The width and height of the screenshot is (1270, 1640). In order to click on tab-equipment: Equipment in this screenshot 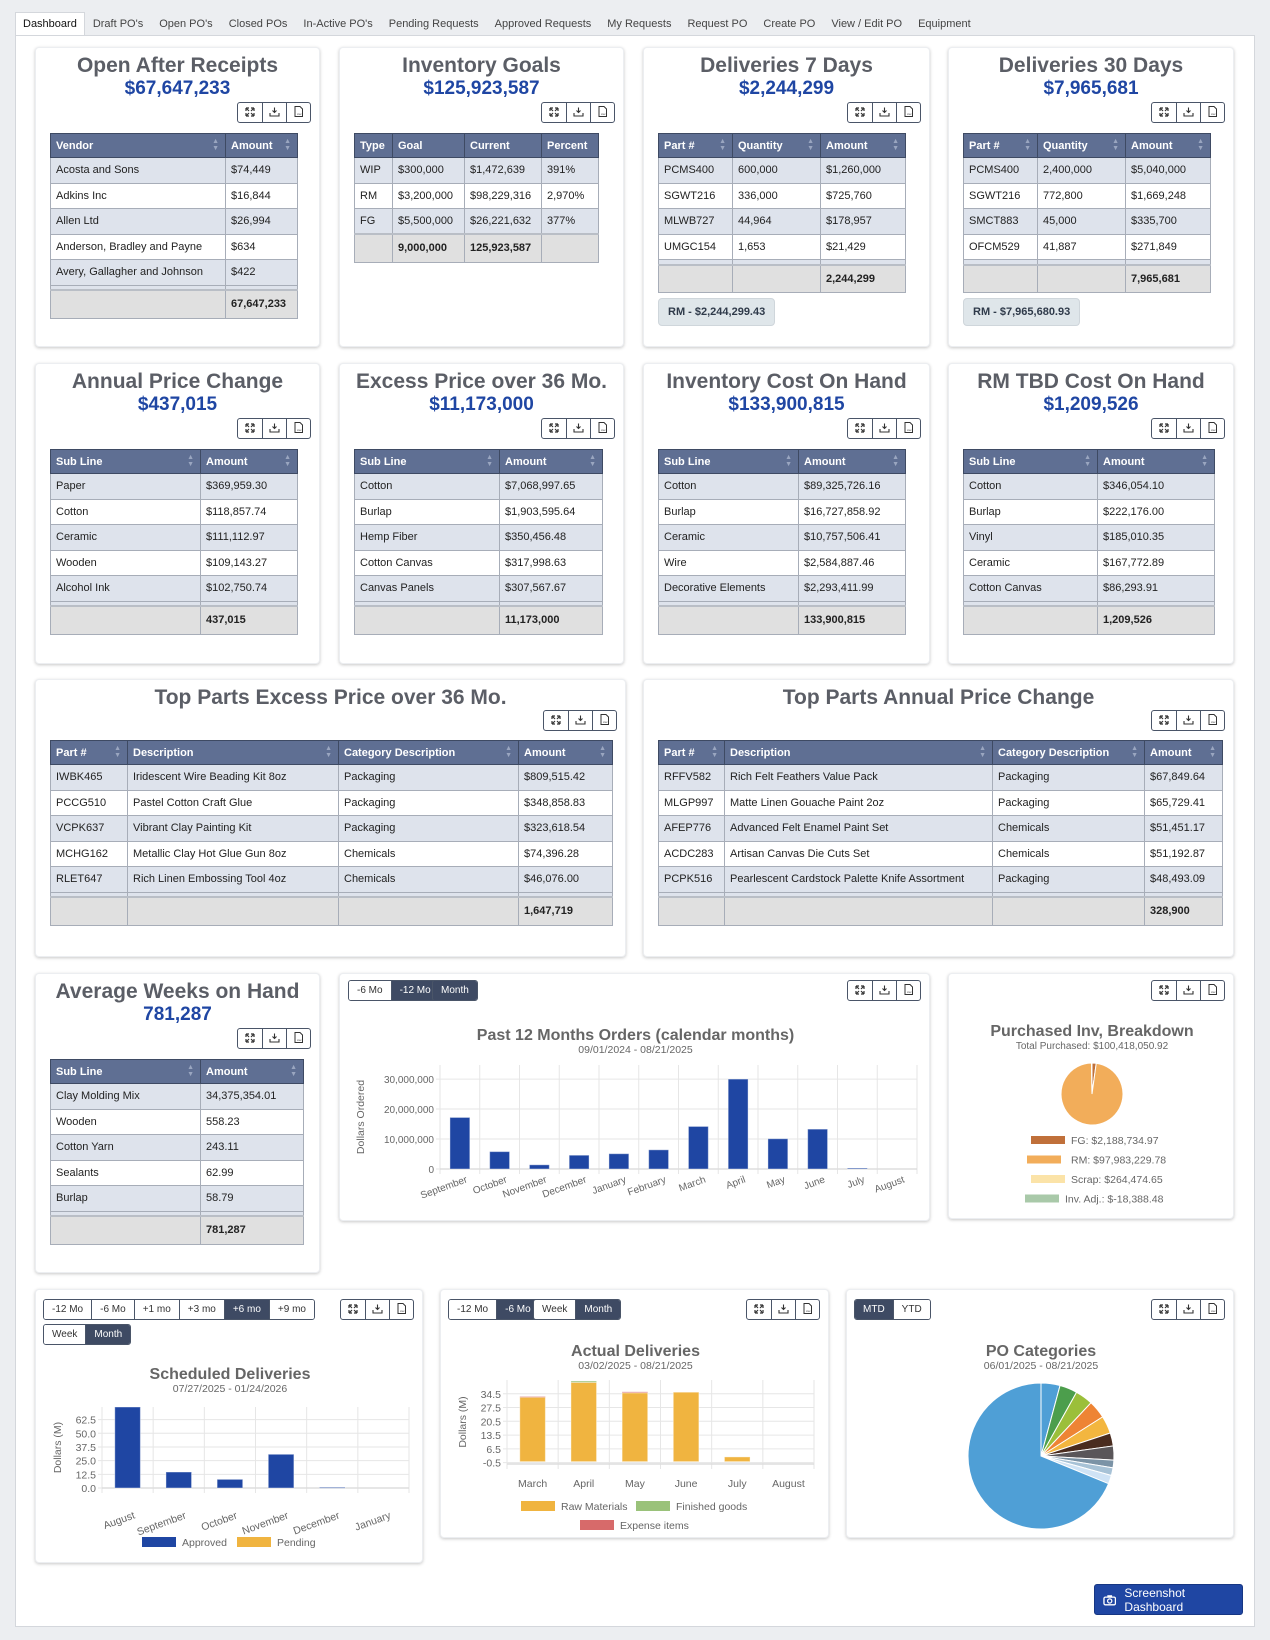, I will do `click(944, 24)`.